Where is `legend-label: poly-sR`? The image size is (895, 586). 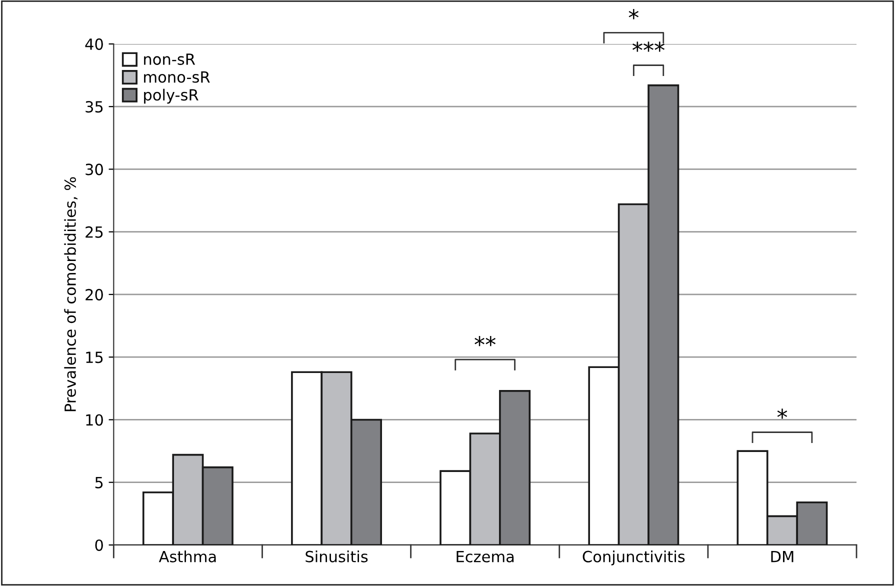
legend-label: poly-sR is located at coordinates (171, 96).